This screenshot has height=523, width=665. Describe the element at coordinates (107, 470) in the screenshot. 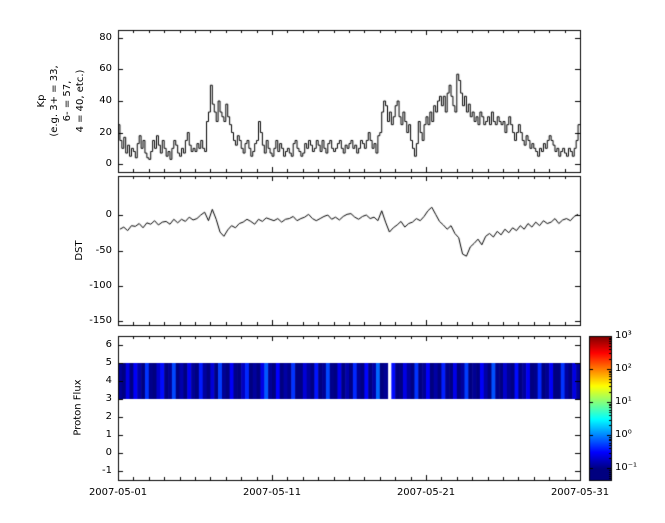

I see `y-tick-label: -1` at that location.